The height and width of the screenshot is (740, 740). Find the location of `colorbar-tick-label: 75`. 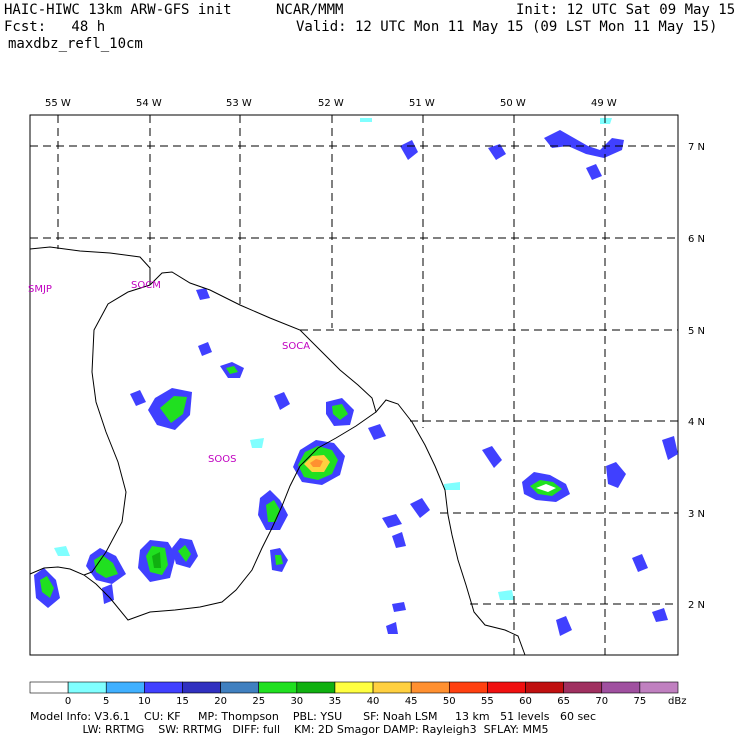

colorbar-tick-label: 75 is located at coordinates (640, 701).